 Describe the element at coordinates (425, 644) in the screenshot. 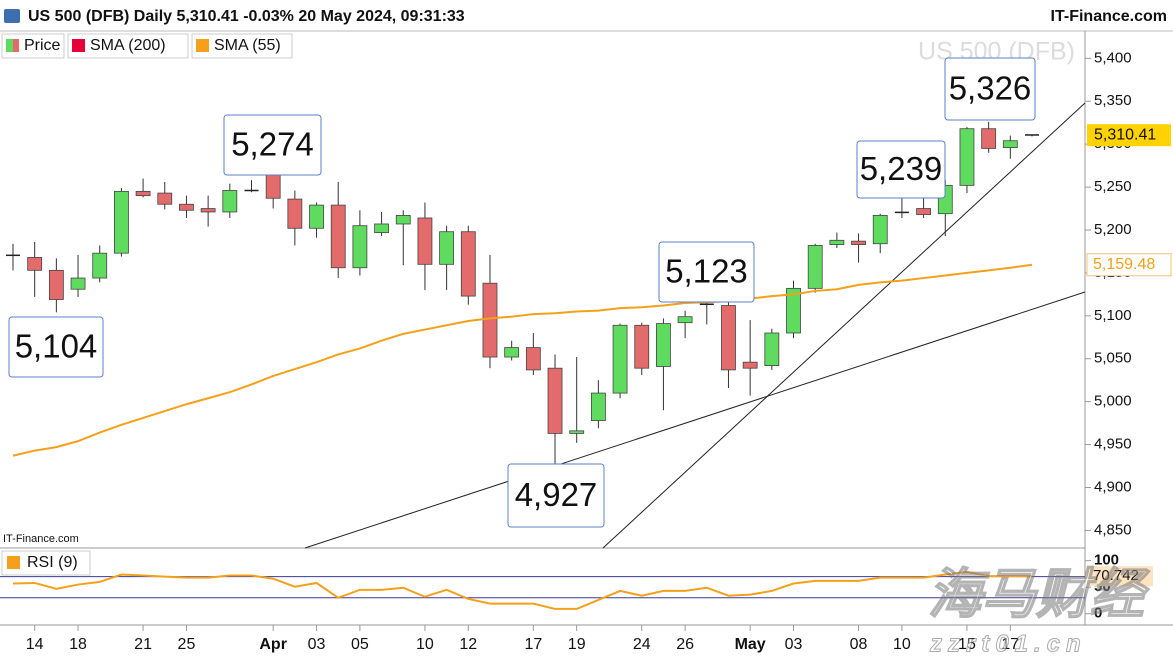

I see `x-tick-label: 10` at that location.